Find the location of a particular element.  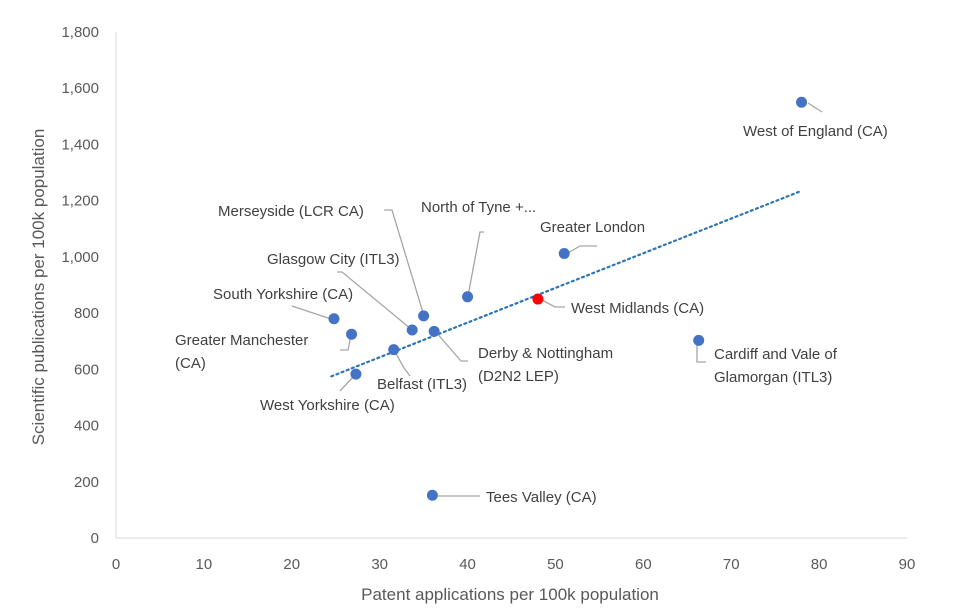

x-tick-label: 40 is located at coordinates (467, 564).